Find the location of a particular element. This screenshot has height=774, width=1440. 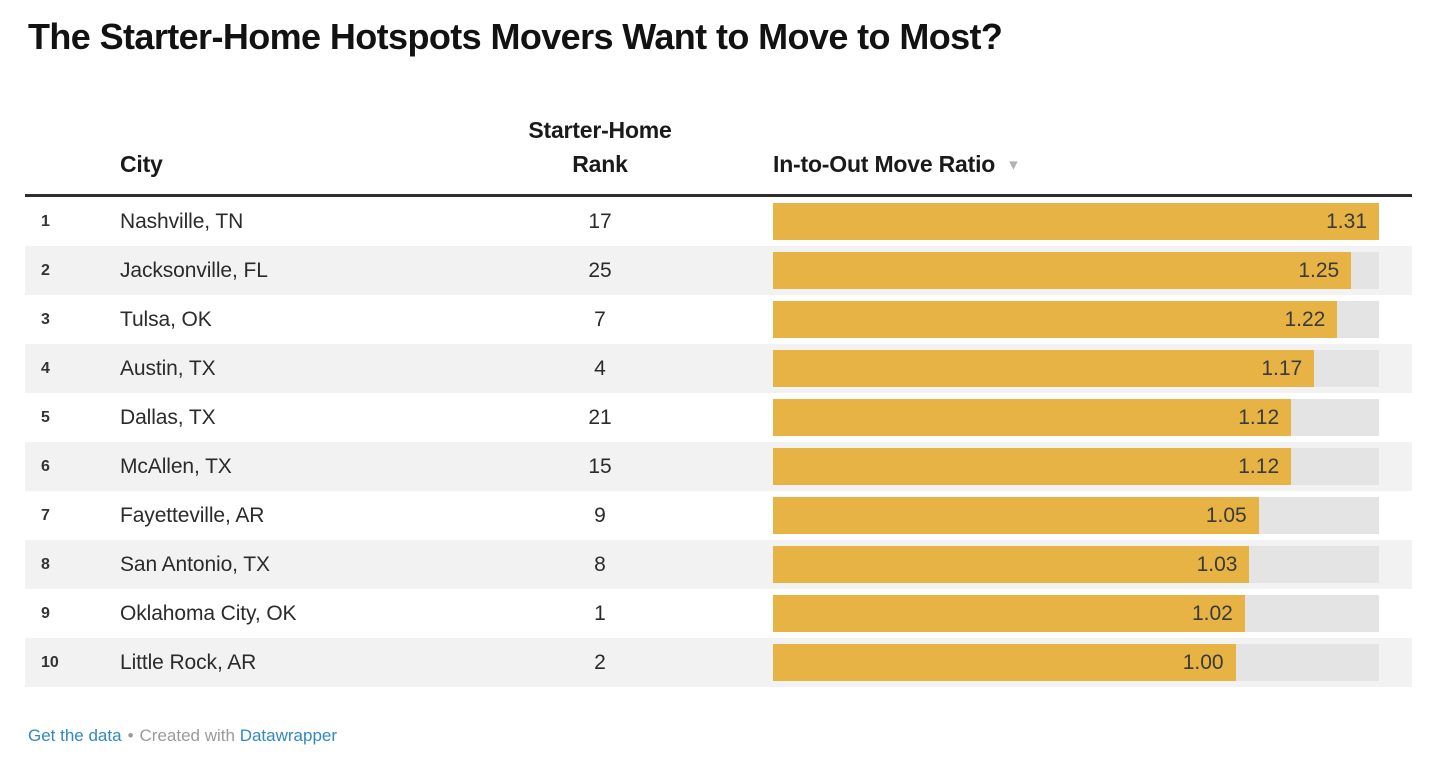

rank-cell: 15 is located at coordinates (600, 466).